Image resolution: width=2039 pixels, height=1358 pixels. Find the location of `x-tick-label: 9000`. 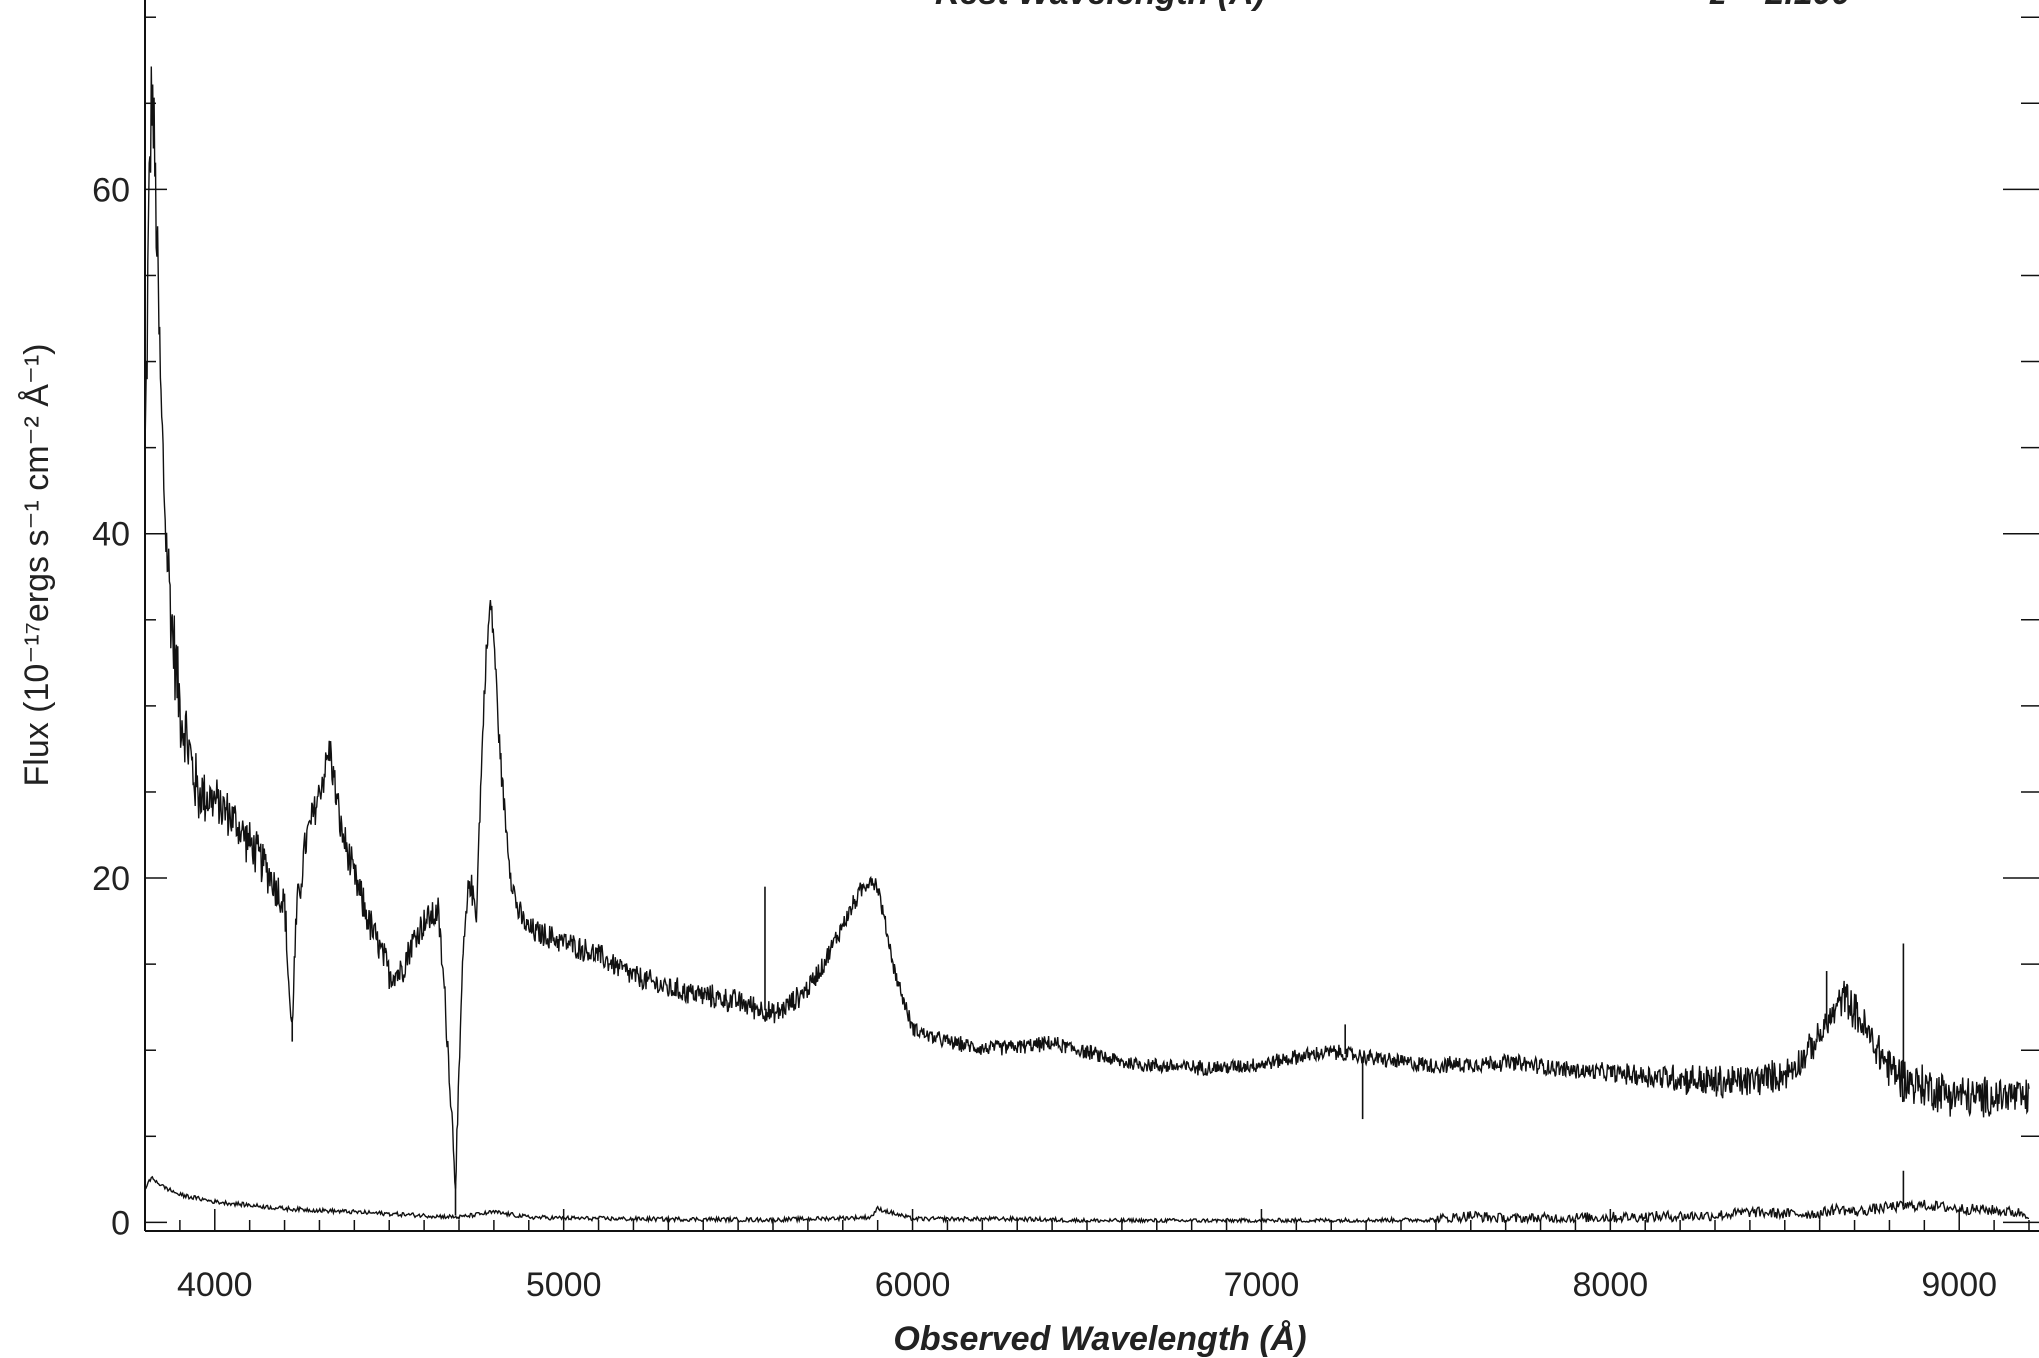

x-tick-label: 9000 is located at coordinates (1959, 1285).